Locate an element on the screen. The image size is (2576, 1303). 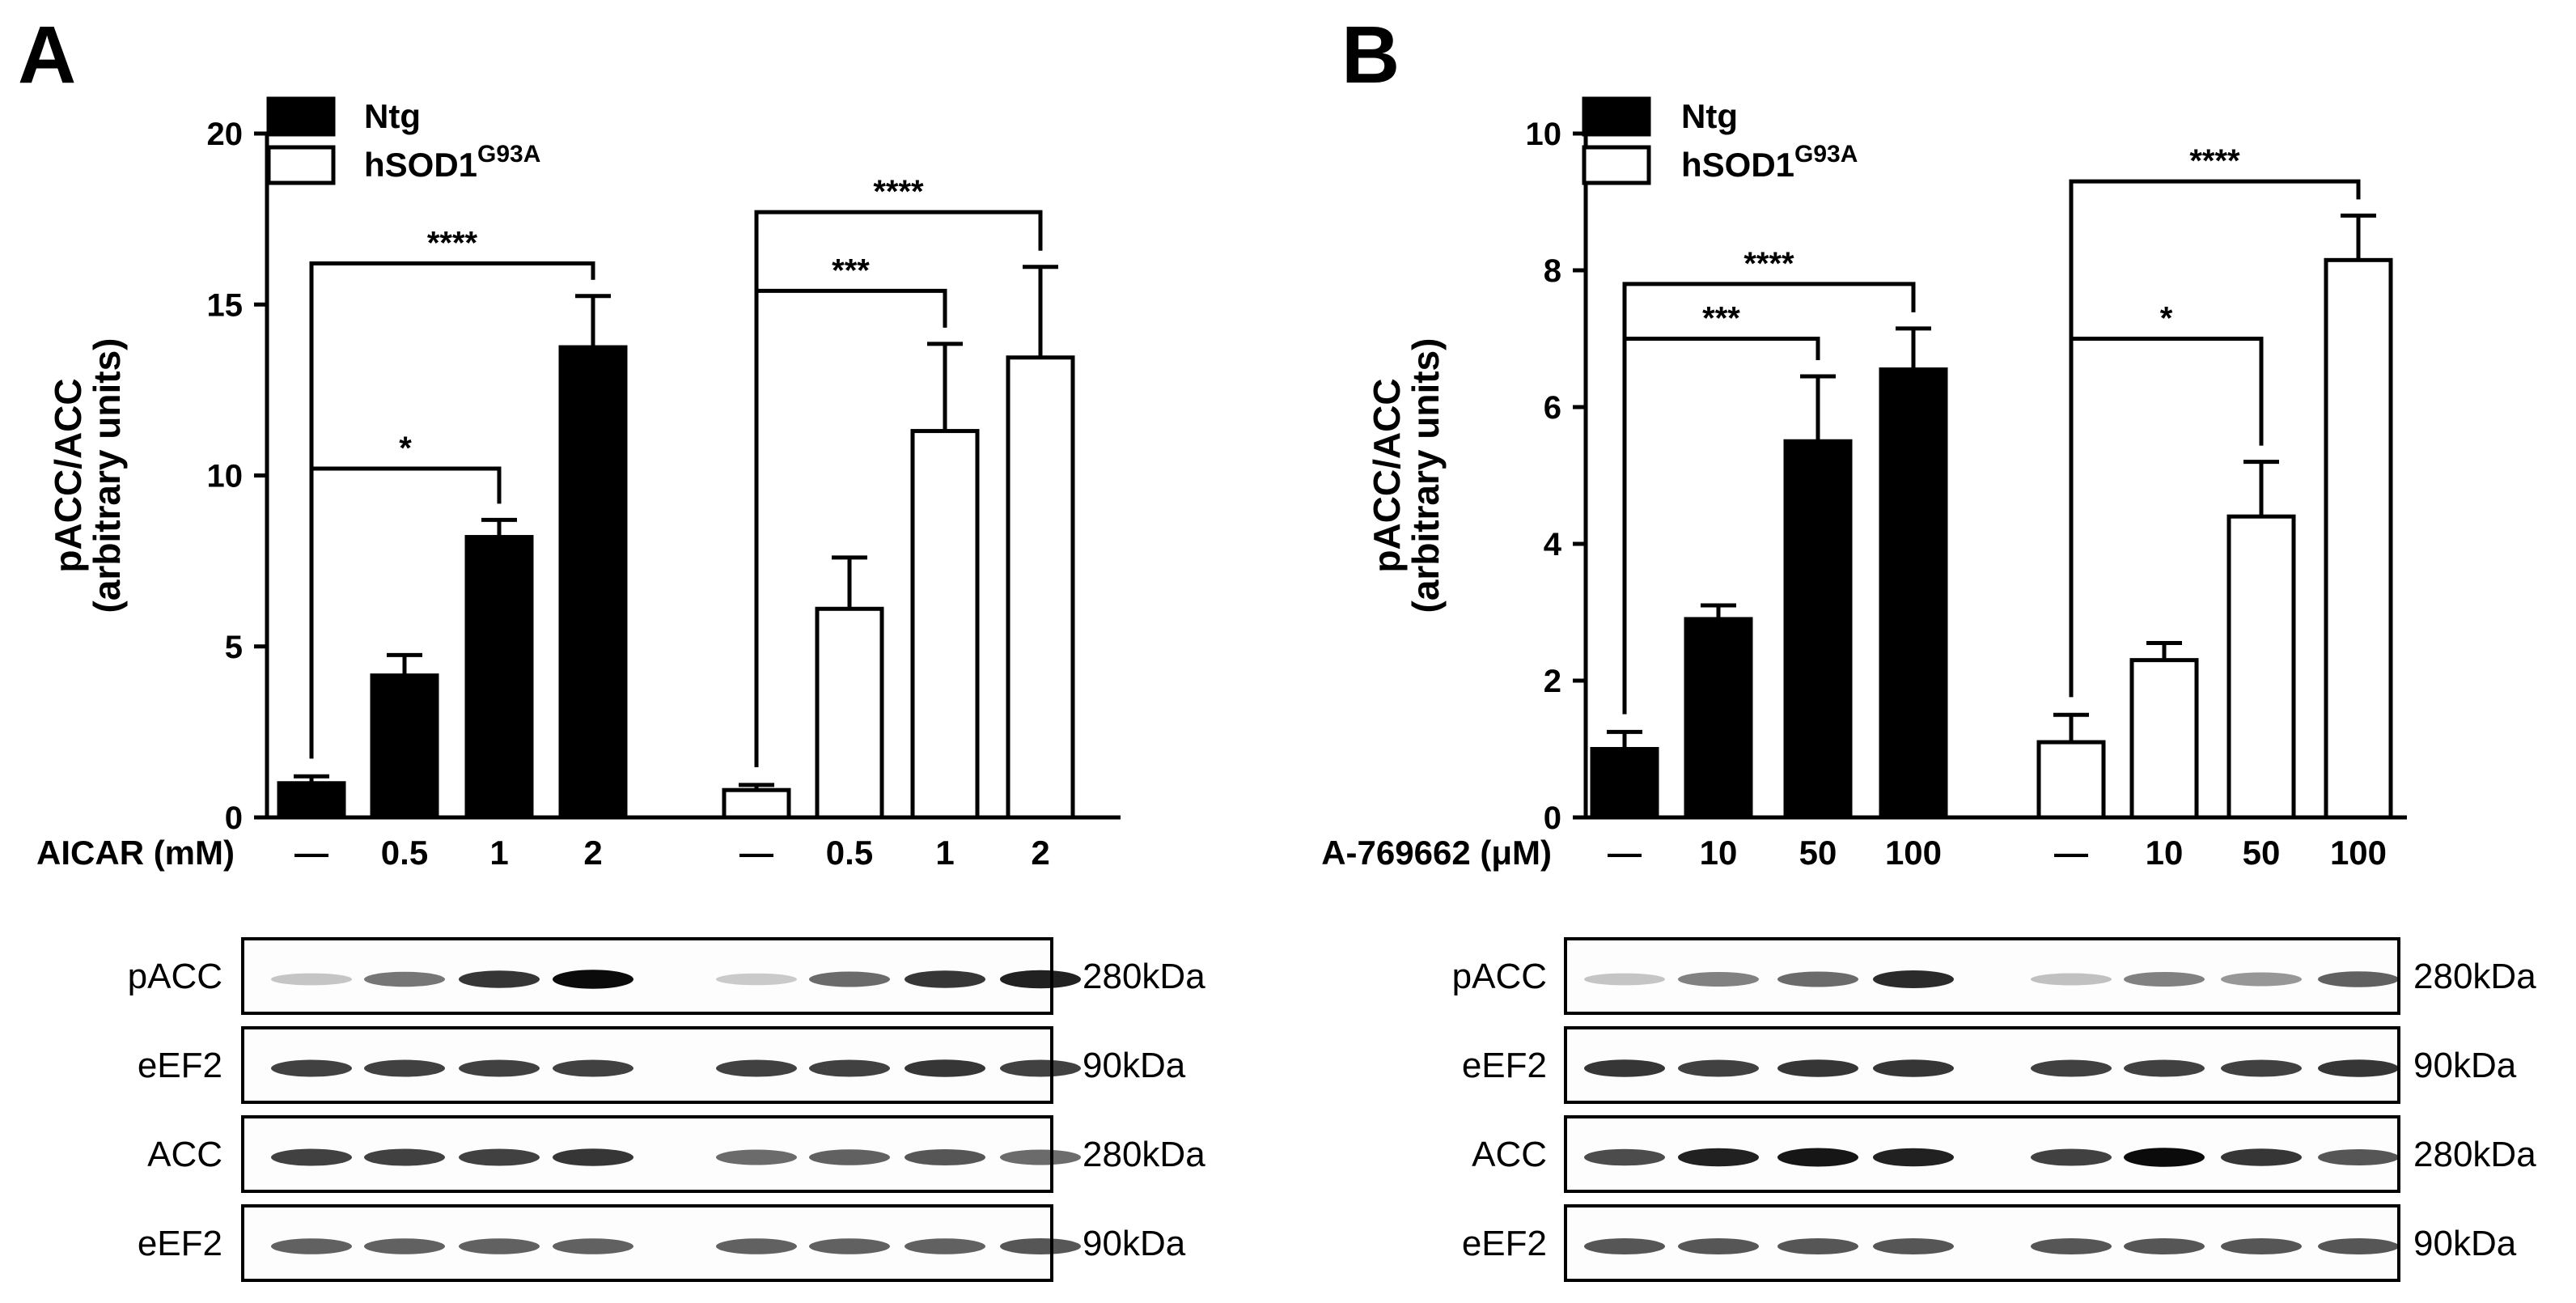
panel-label-b: B is located at coordinates (1370, 55).